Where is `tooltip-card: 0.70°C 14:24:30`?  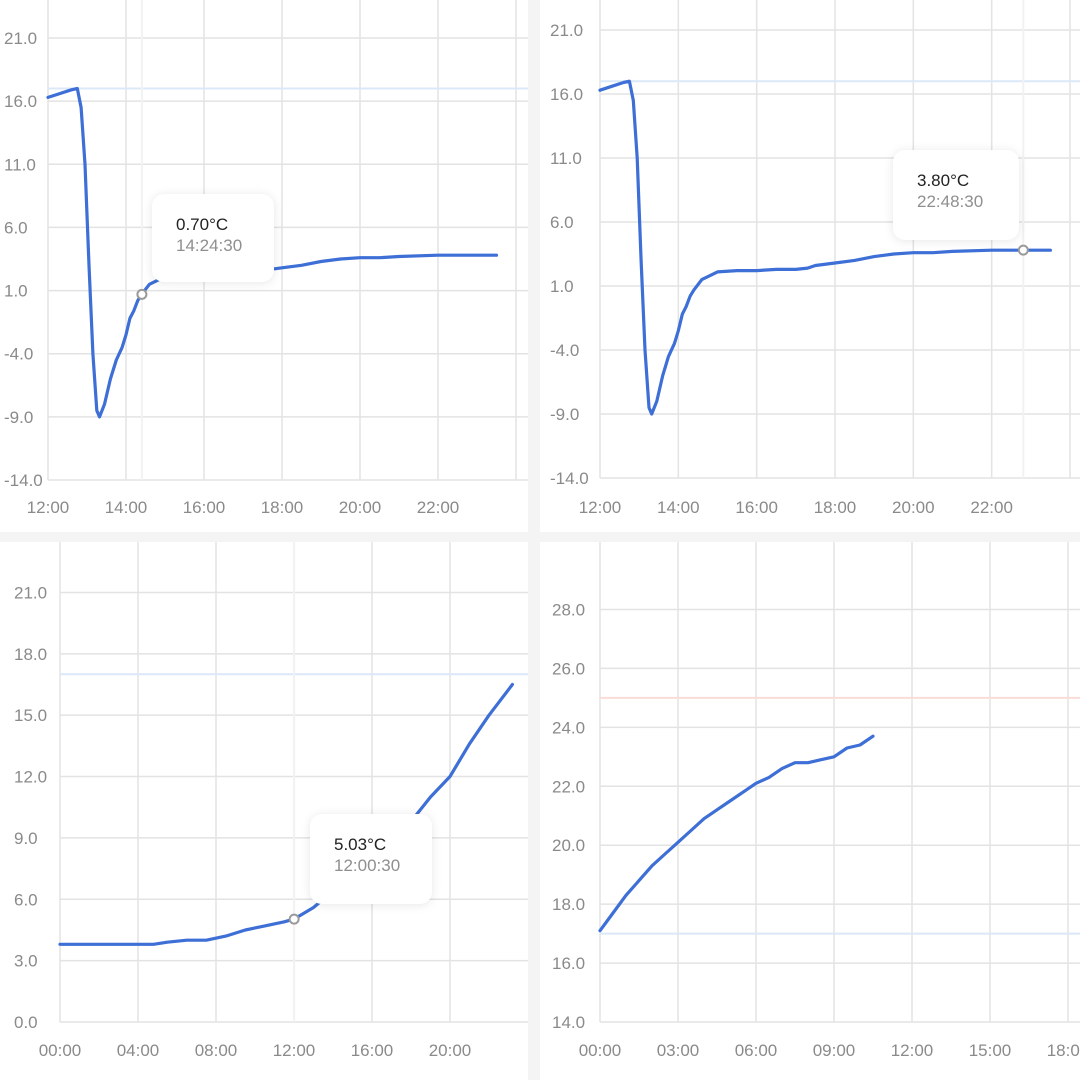 tooltip-card: 0.70°C 14:24:30 is located at coordinates (213, 238).